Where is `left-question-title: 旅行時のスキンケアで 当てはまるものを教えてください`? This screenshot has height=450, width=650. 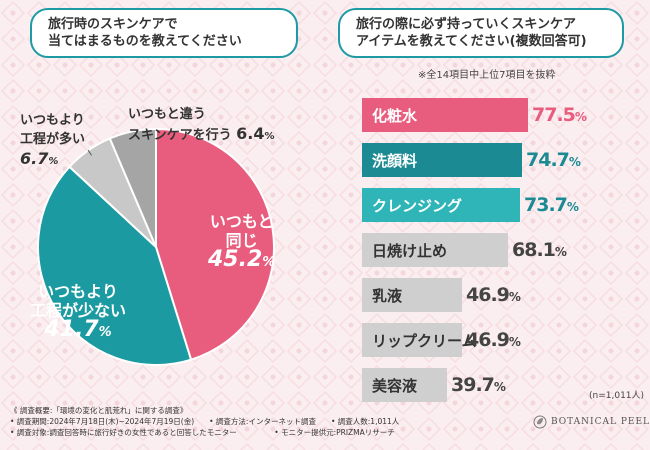 left-question-title: 旅行時のスキンケアで 当てはまるものを教えてください is located at coordinates (145, 33).